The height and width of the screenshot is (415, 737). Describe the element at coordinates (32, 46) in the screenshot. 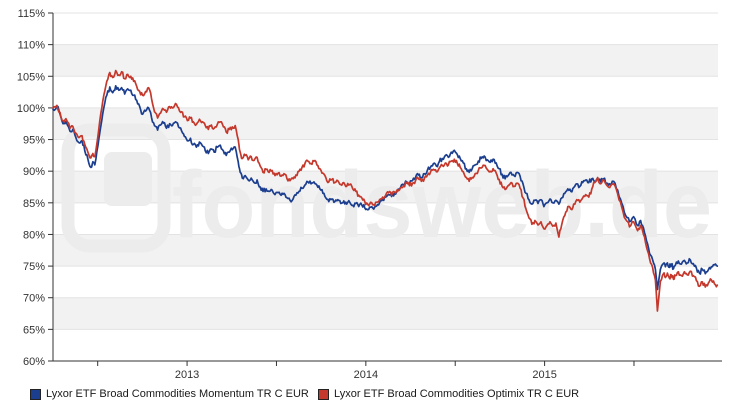

I see `y-tick-label: 110%` at that location.